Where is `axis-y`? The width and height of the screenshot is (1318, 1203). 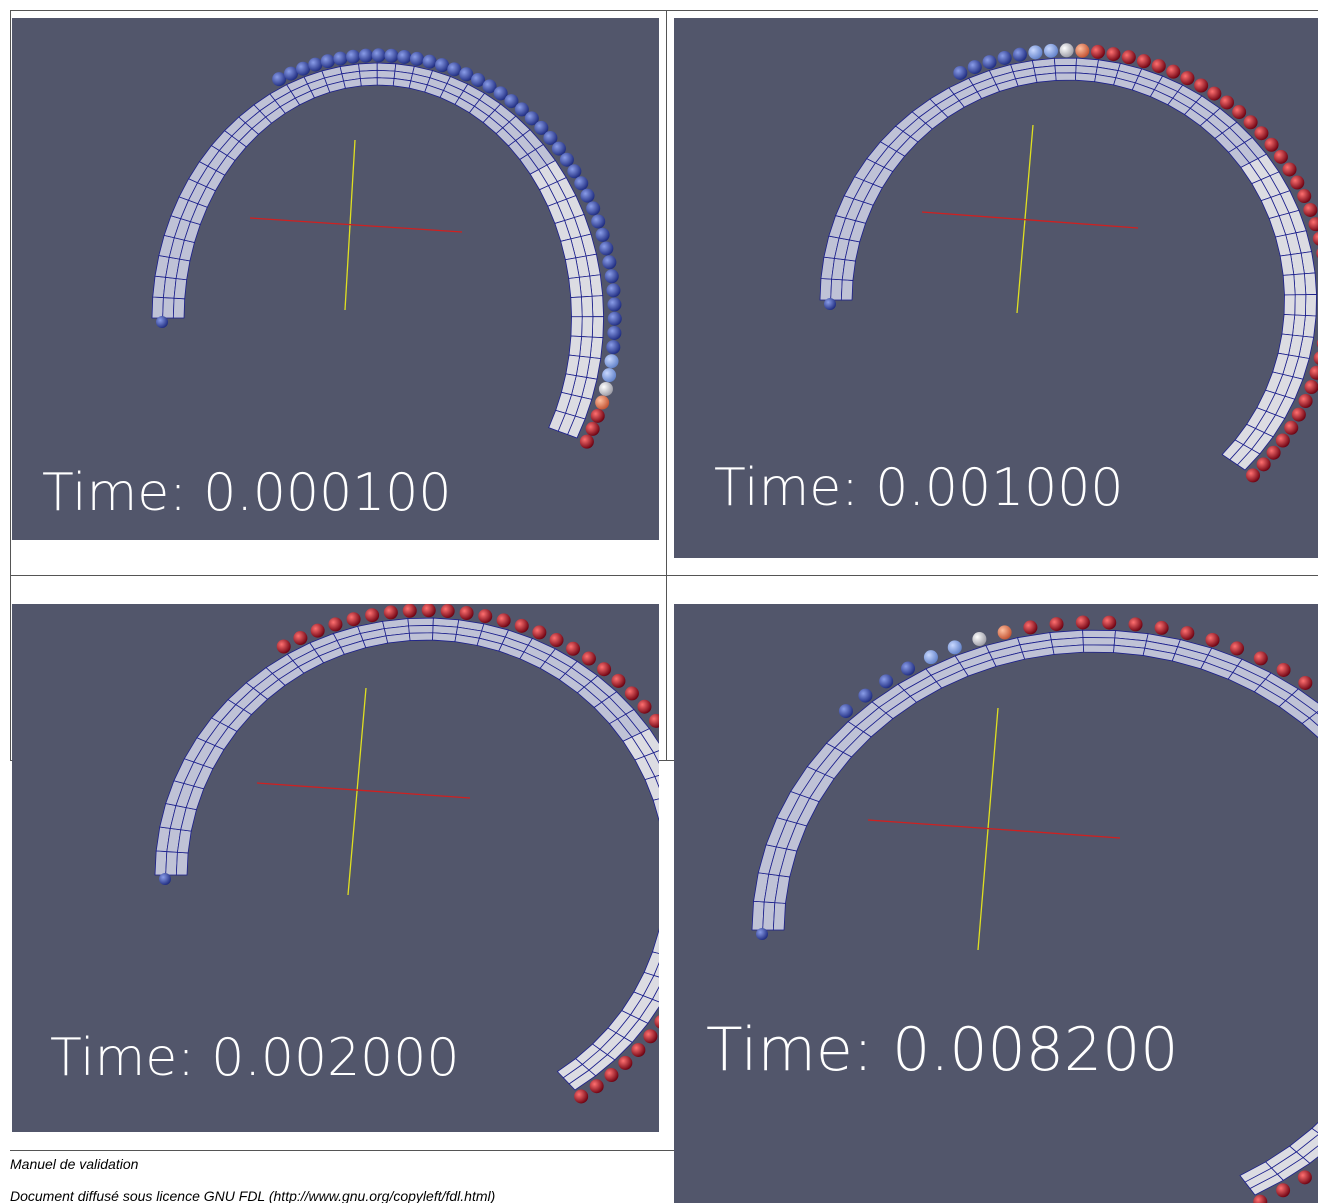
axis-y is located at coordinates (357, 791).